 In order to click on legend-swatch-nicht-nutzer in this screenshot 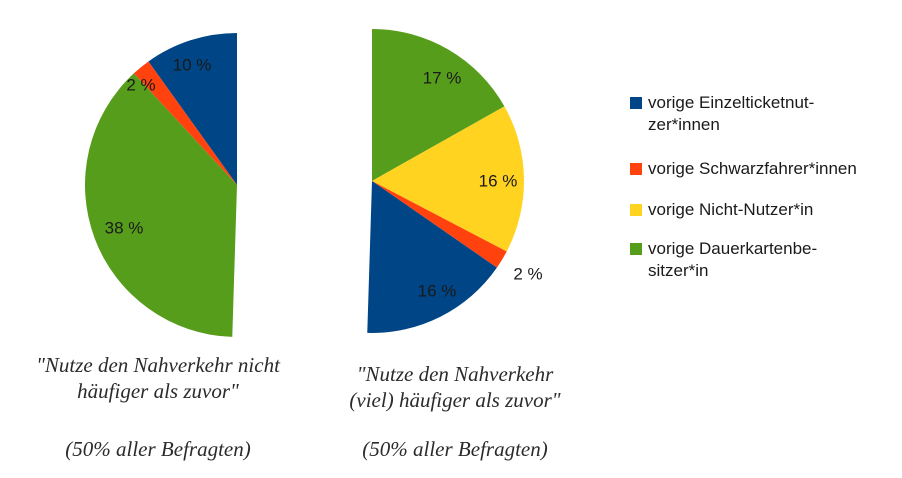, I will do `click(636, 210)`.